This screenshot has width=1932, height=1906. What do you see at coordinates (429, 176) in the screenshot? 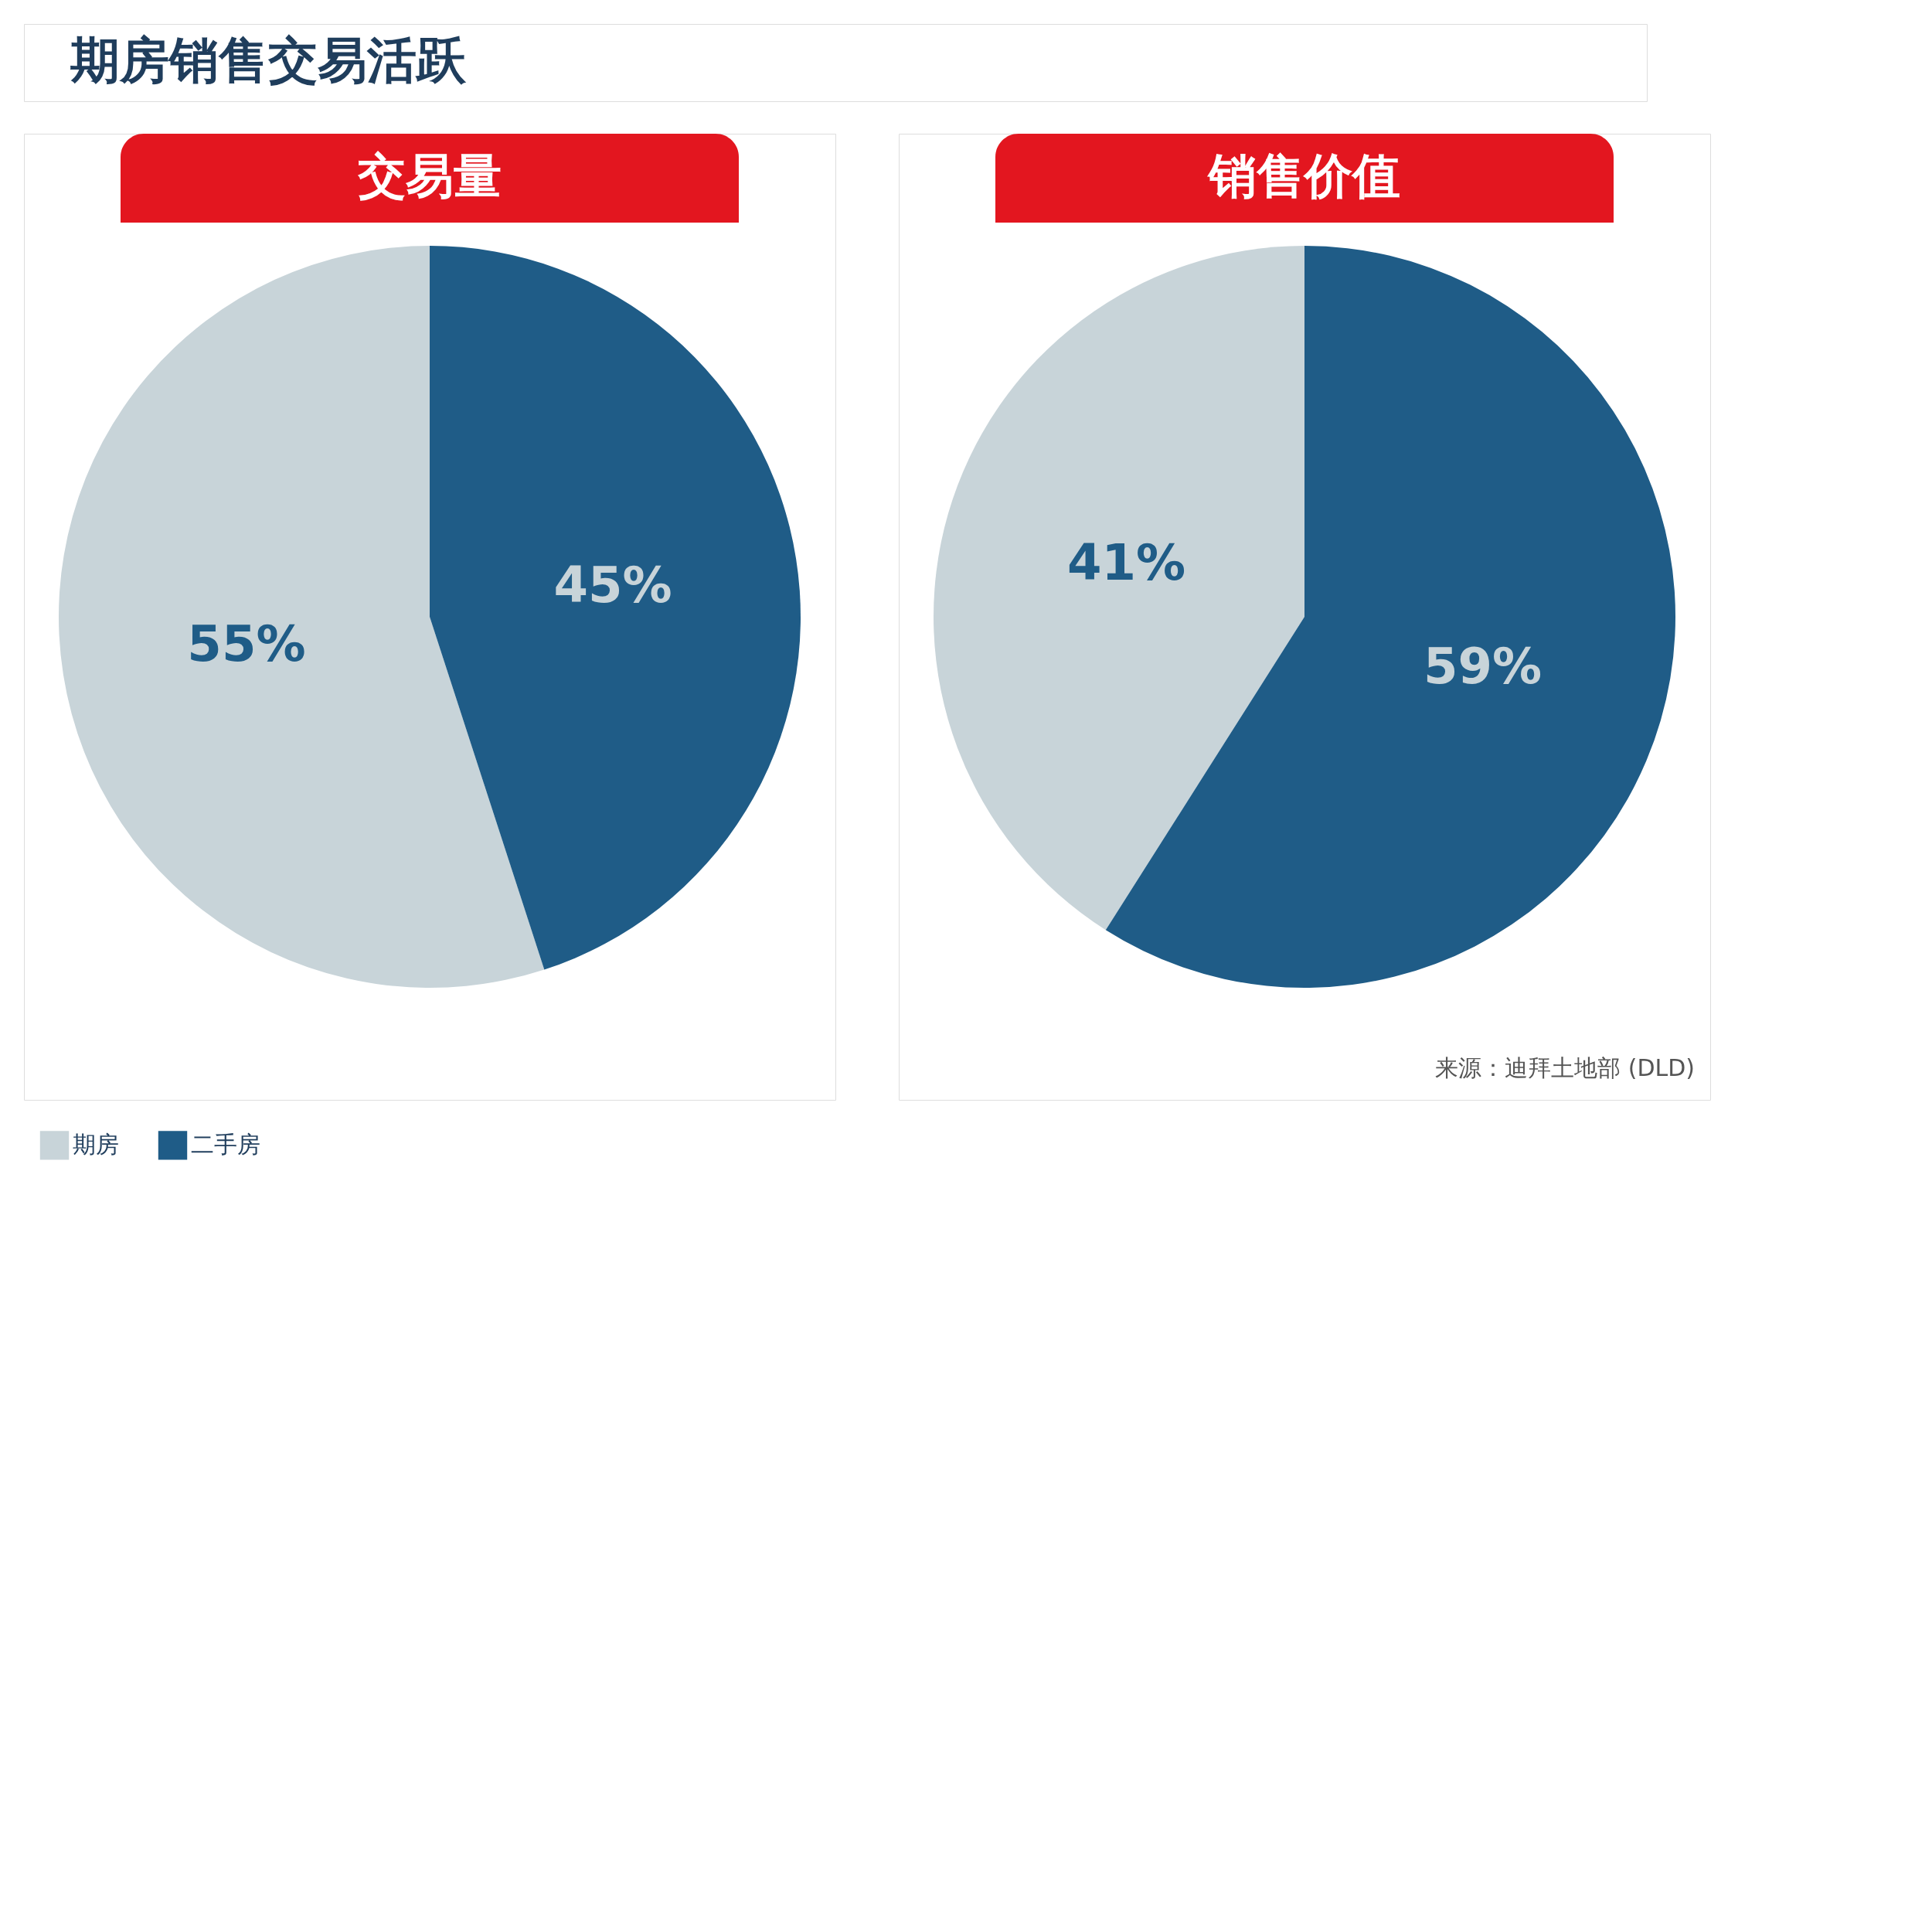
I see `chart-title: 交易量` at bounding box center [429, 176].